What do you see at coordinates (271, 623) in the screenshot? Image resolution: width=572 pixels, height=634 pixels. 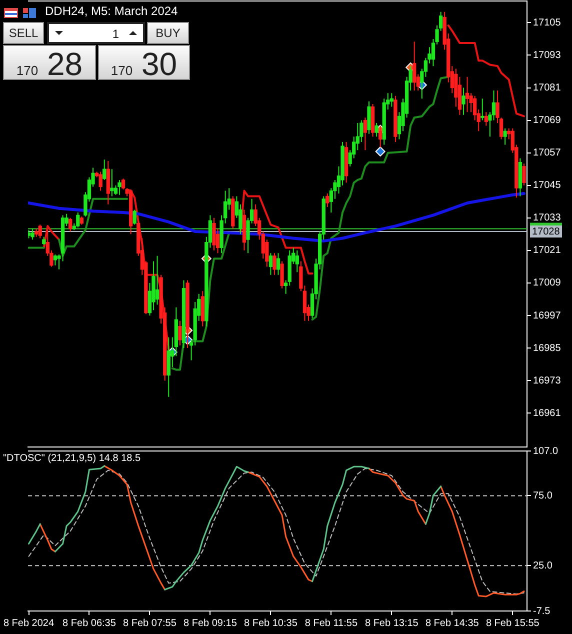 I see `x-tick-label: 8 Feb 10:35` at bounding box center [271, 623].